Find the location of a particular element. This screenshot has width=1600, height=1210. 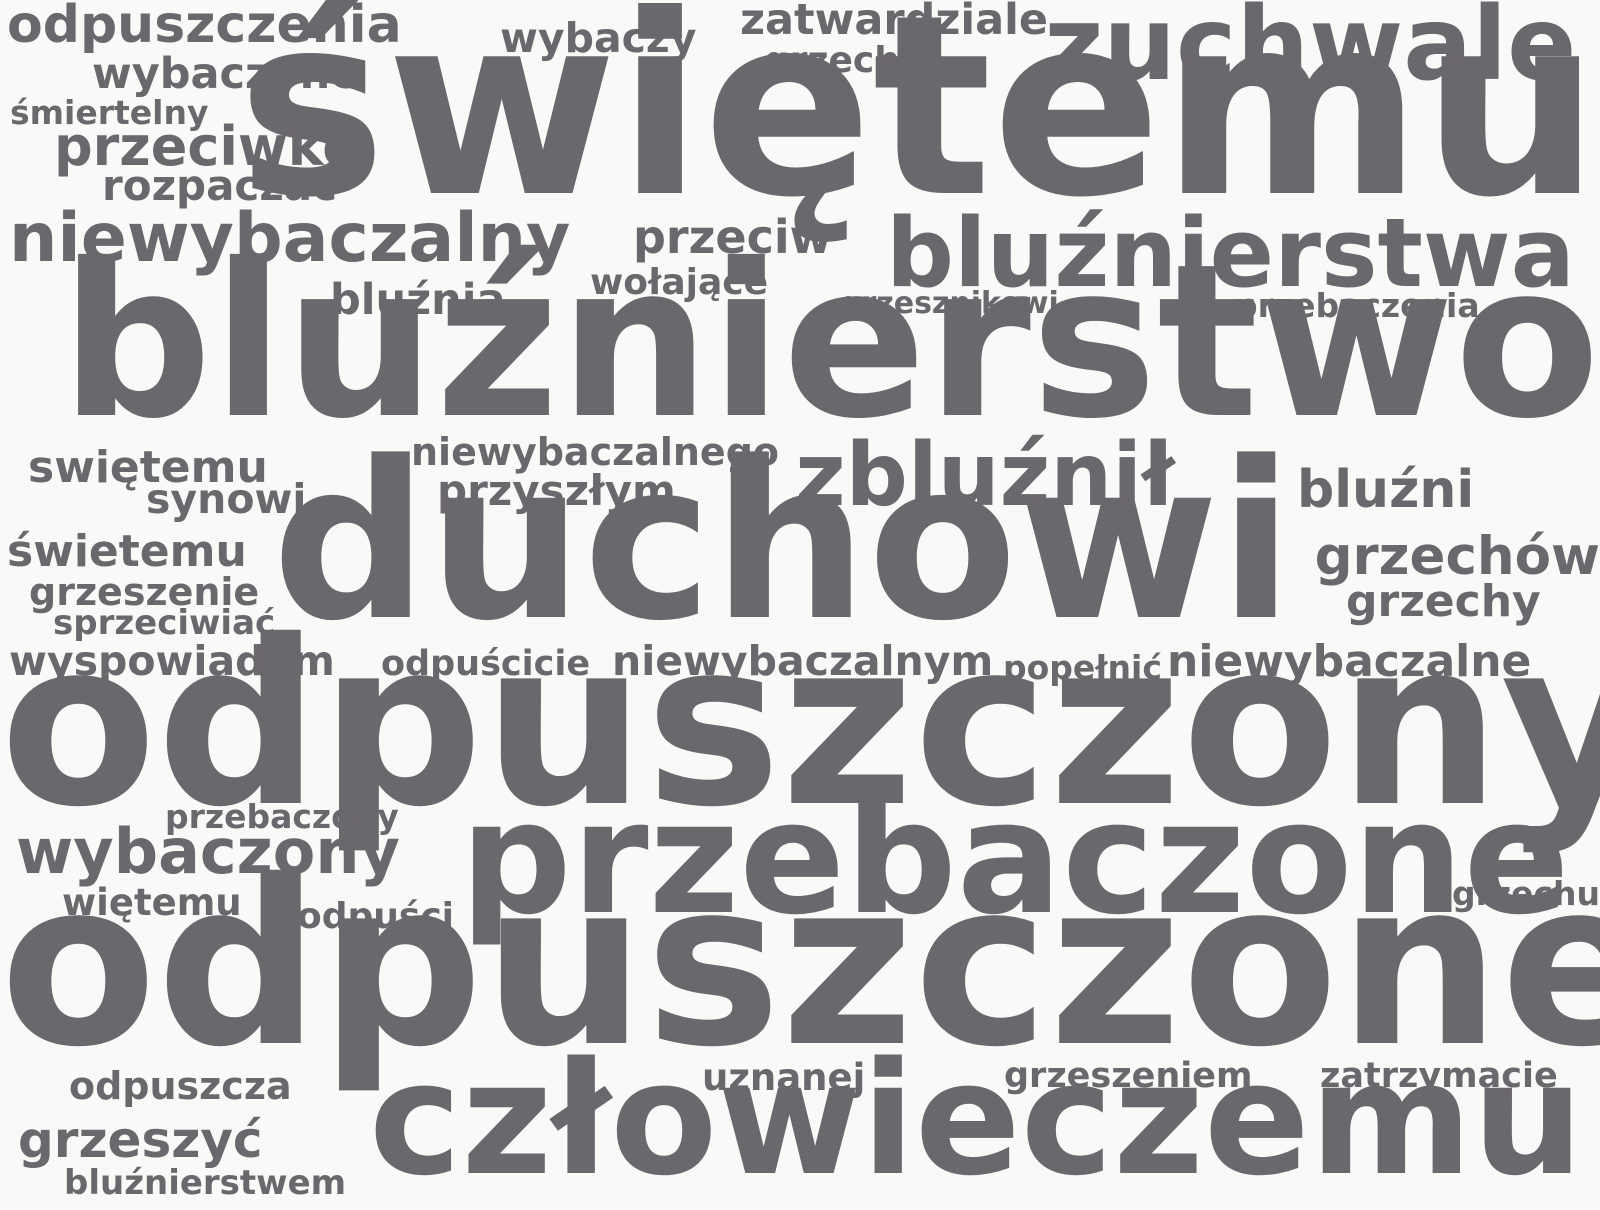

word-niewybaczalnym: niewybaczalnym is located at coordinates (803, 661).